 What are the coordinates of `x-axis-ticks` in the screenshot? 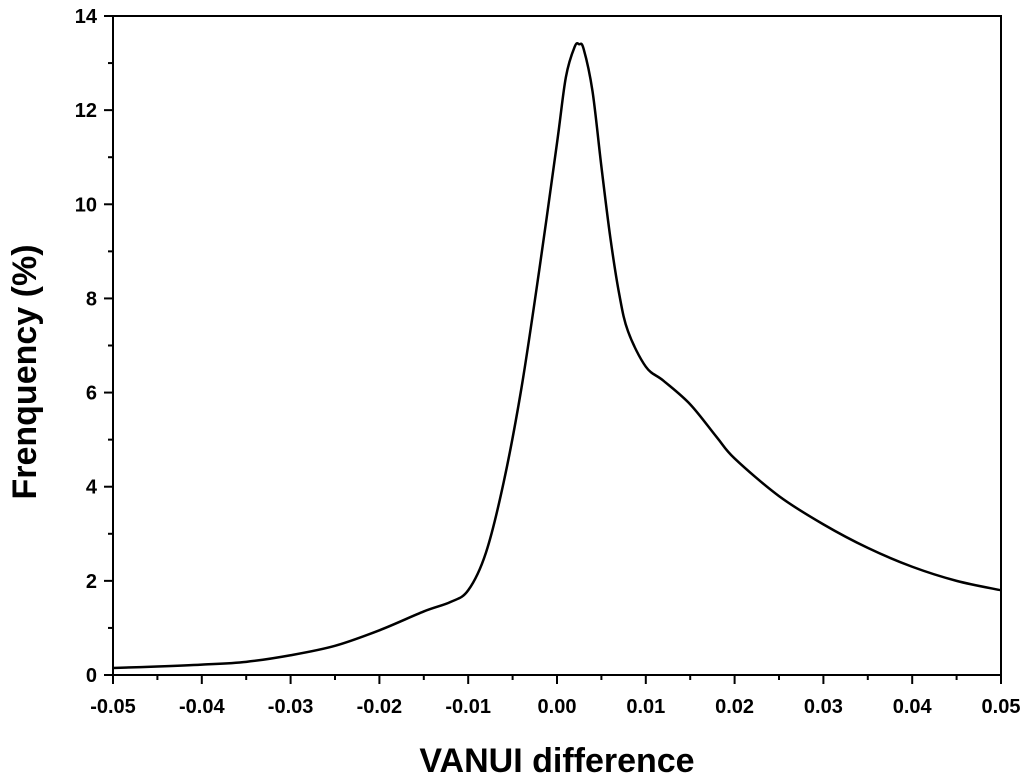 It's located at (557, 679).